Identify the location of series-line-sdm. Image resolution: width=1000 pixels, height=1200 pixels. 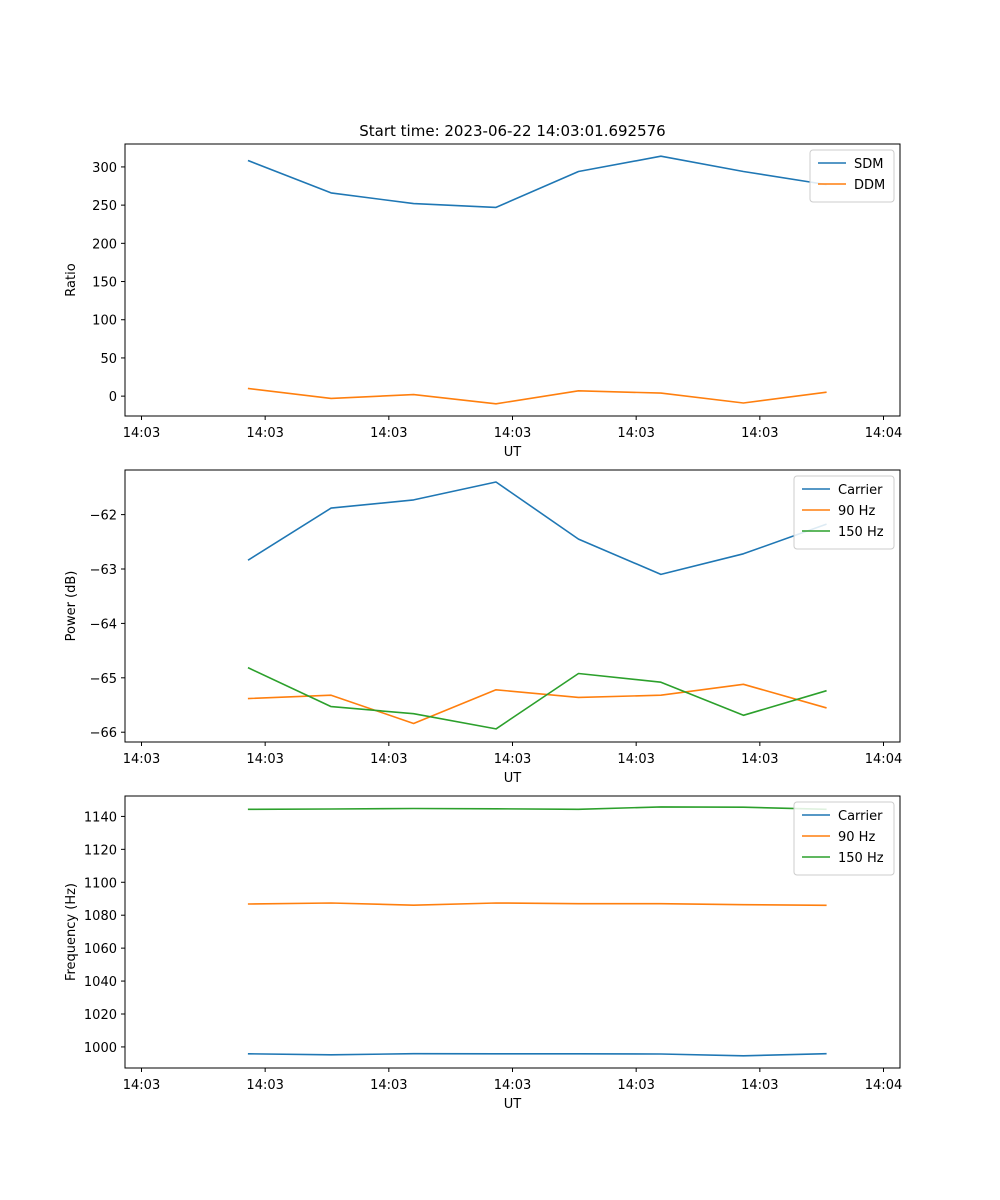
(537, 182).